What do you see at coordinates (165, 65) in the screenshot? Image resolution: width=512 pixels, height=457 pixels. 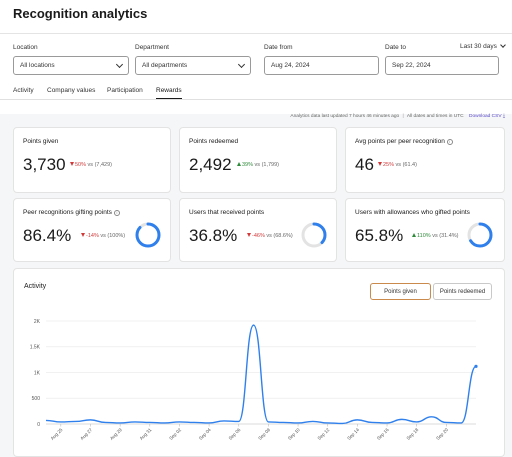 I see `department-value: All departments` at bounding box center [165, 65].